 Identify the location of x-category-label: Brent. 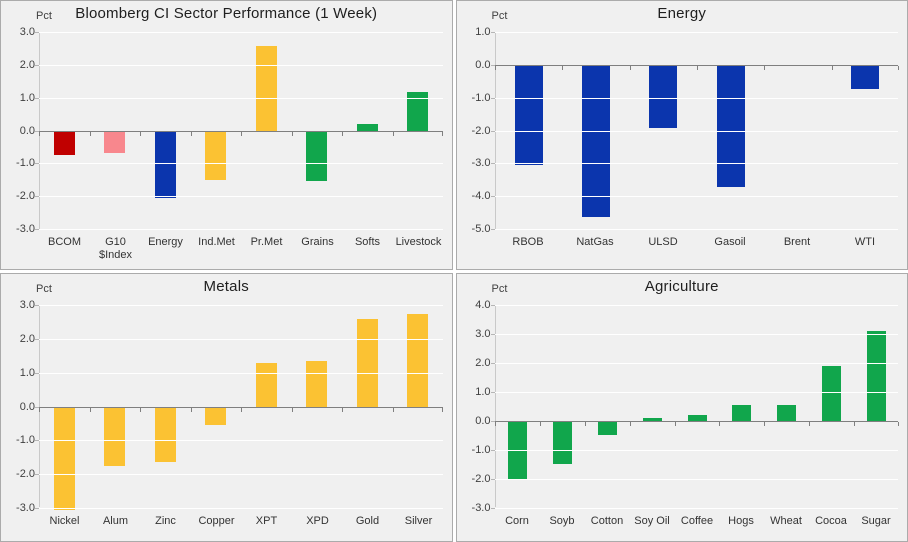
(797, 242).